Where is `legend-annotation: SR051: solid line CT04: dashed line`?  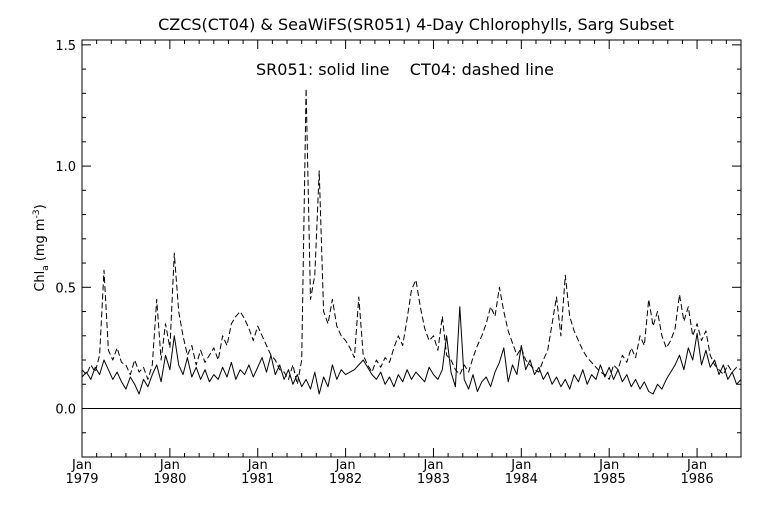
legend-annotation: SR051: solid line CT04: dashed line is located at coordinates (405, 69).